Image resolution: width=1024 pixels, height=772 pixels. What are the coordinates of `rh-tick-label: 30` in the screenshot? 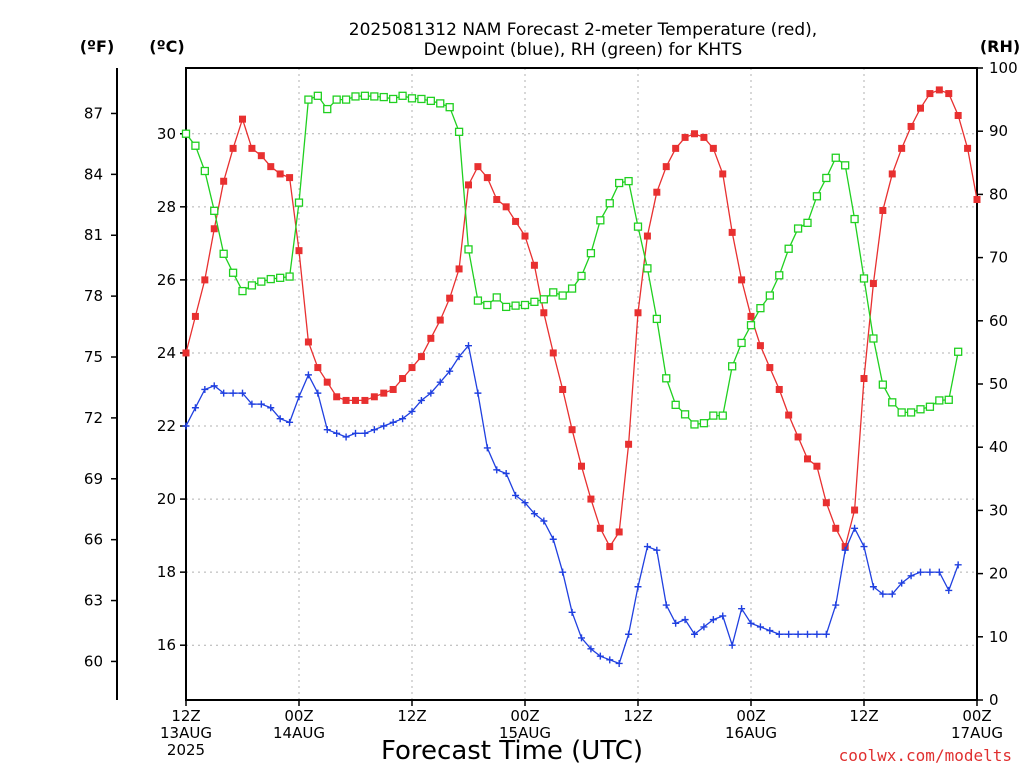 It's located at (998, 510).